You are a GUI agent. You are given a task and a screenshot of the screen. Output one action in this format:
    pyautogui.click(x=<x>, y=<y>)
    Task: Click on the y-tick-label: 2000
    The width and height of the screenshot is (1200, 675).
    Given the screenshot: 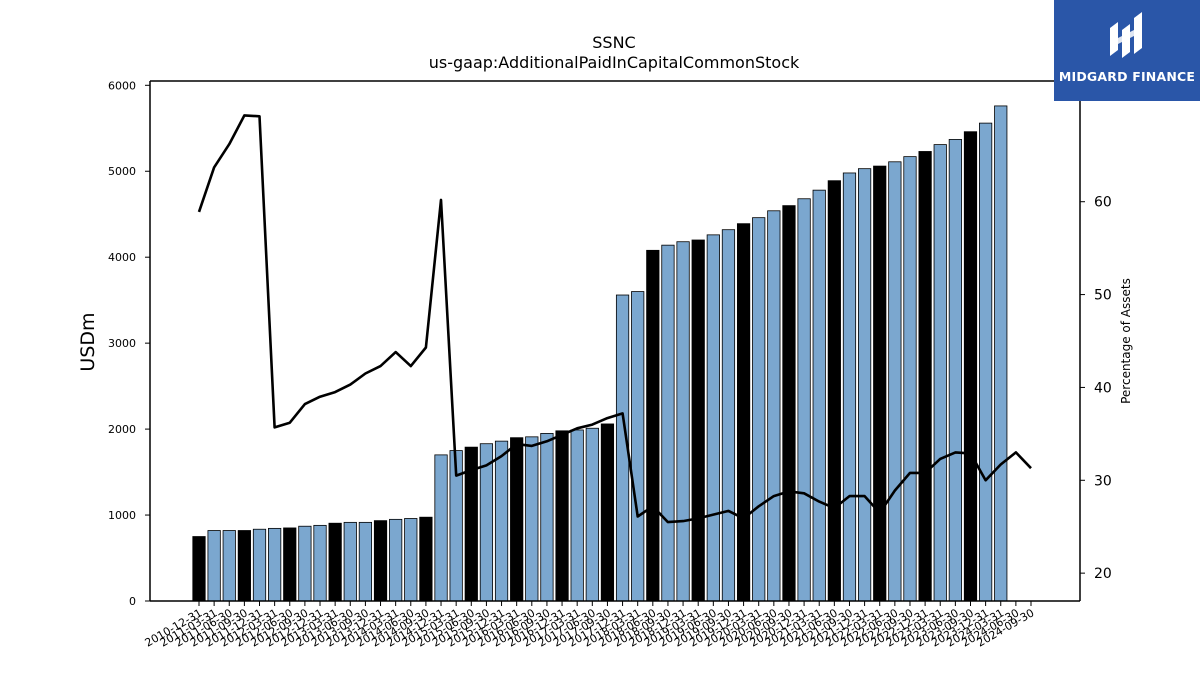 What is the action you would take?
    pyautogui.click(x=122, y=429)
    